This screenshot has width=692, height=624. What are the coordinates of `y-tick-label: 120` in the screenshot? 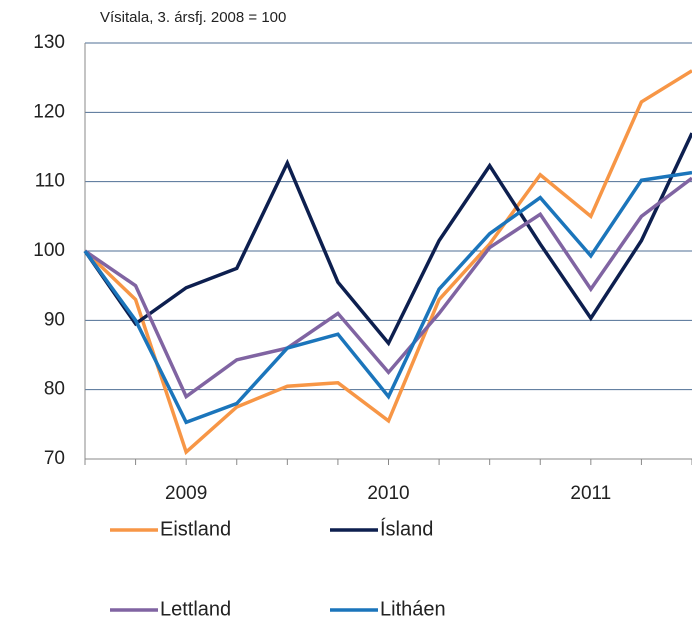 It's located at (49, 111).